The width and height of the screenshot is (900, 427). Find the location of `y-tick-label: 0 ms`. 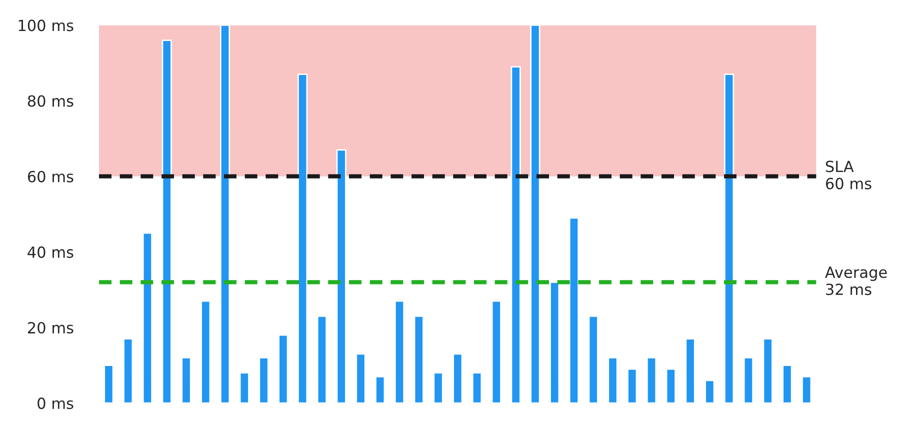

y-tick-label: 0 ms is located at coordinates (56, 404).